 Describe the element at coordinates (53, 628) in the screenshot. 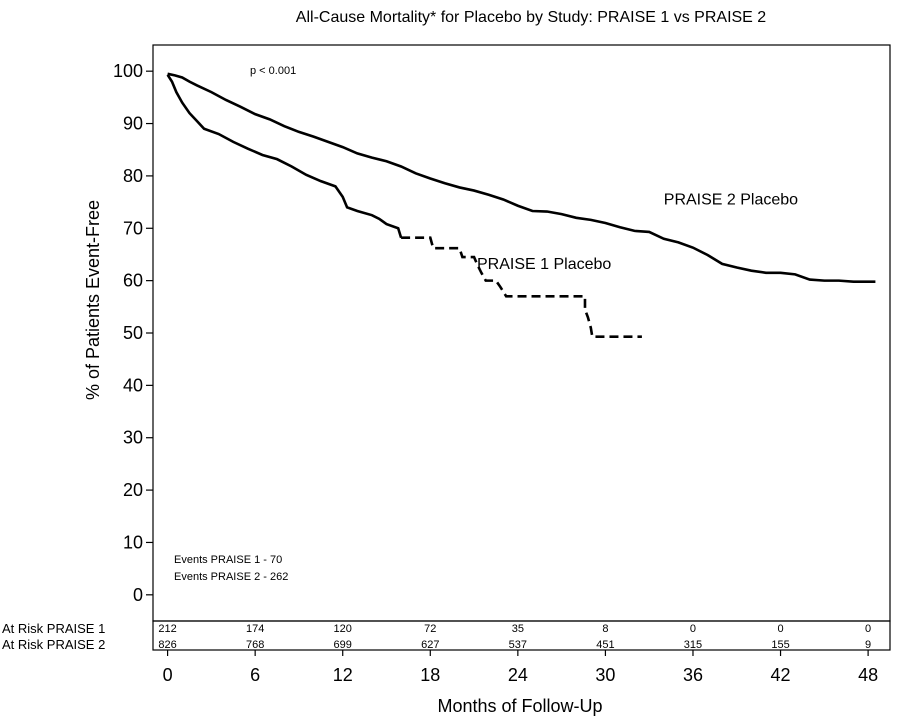

I see `at-risk-row-label: At Risk PRAISE 1` at that location.